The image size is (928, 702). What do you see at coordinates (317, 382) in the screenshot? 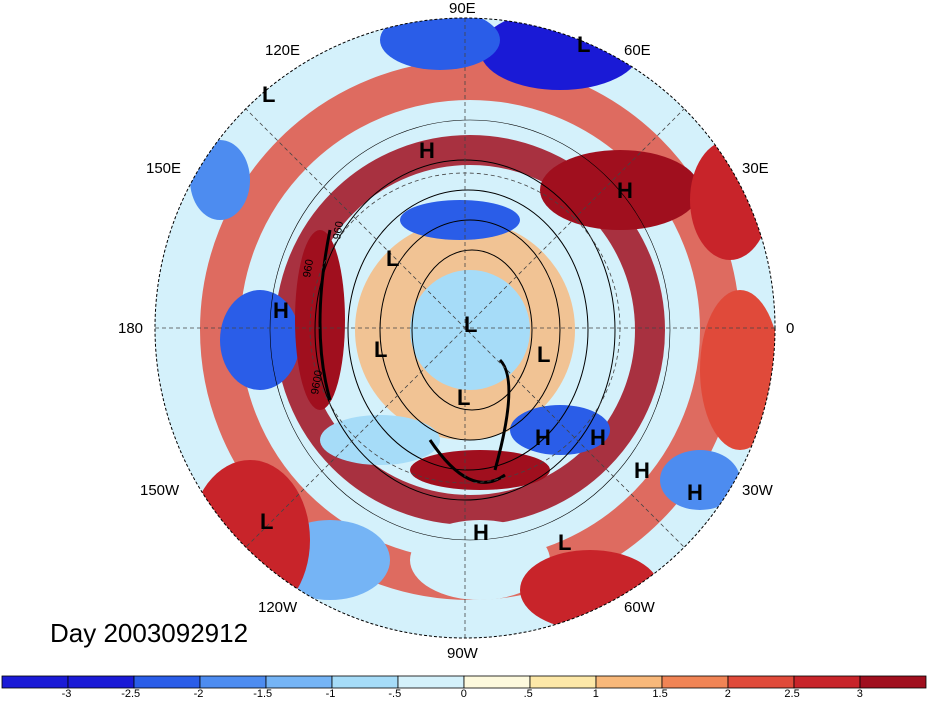
I see `contour-label: 9600` at bounding box center [317, 382].